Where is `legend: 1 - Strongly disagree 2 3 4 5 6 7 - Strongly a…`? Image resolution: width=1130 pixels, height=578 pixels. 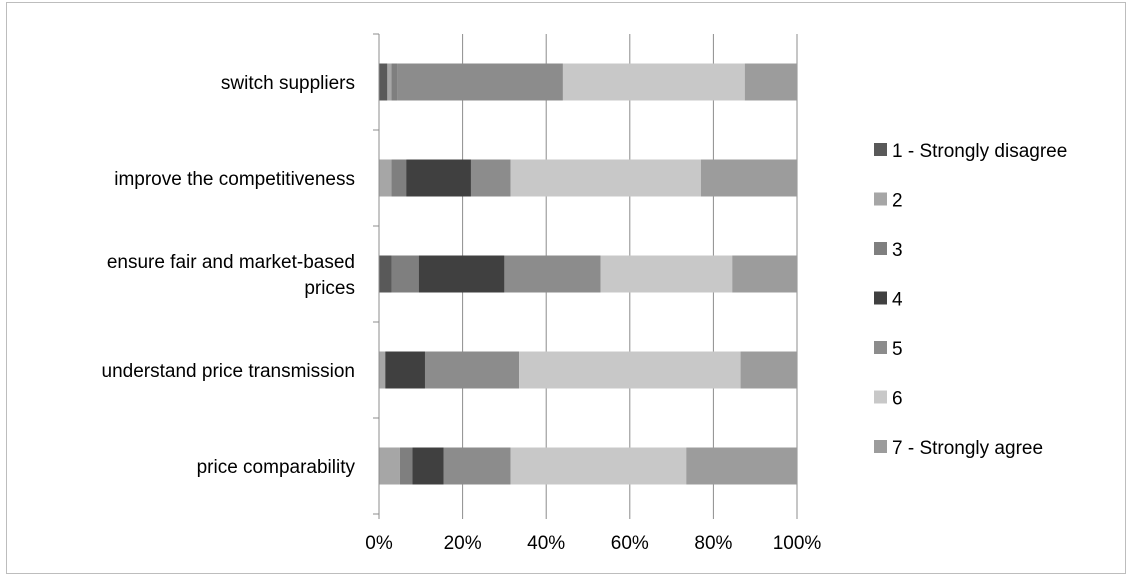 legend: 1 - Strongly disagree 2 3 4 5 6 7 - Strongly a… is located at coordinates (970, 300).